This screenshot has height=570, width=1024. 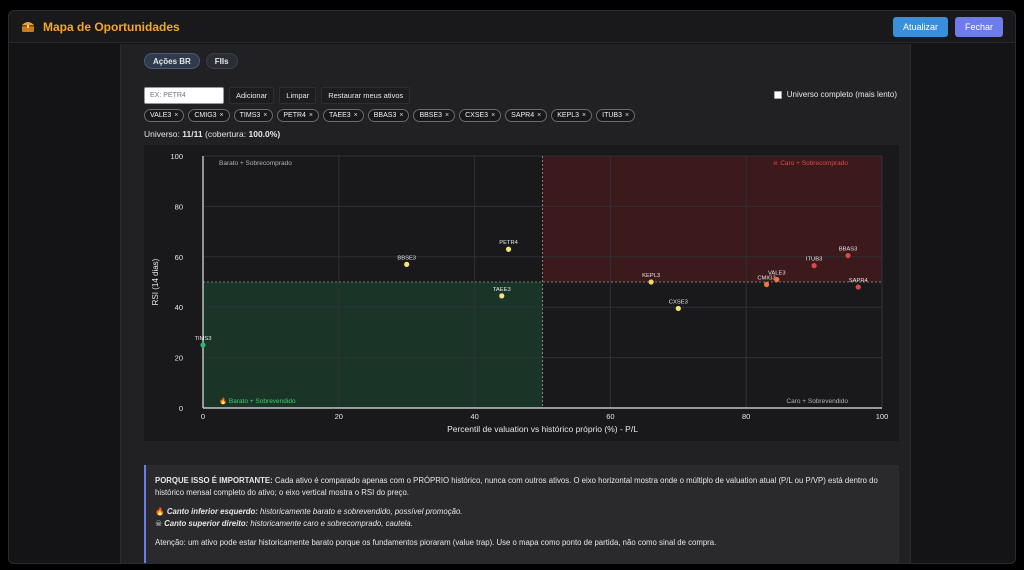 I want to click on full-universe-option: Universo completo (mais lento), so click(x=835, y=94).